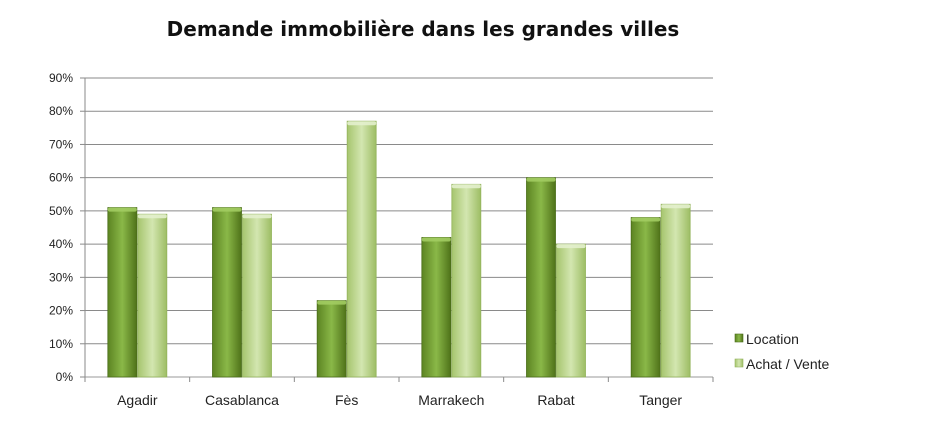  Describe the element at coordinates (571, 310) in the screenshot. I see `bar-achat-vente-rabat` at that location.